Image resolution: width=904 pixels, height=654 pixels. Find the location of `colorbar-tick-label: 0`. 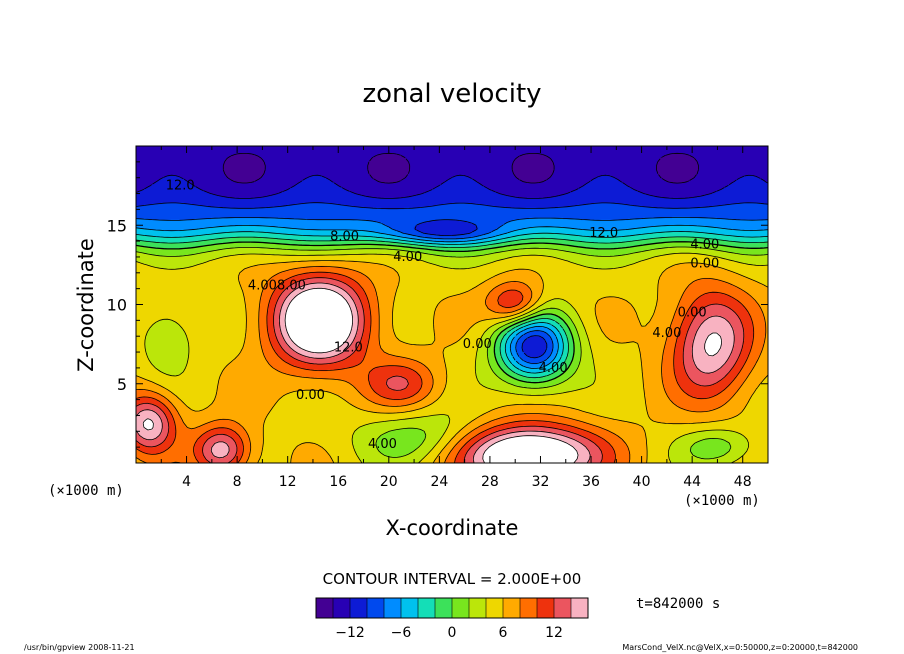

colorbar-tick-label: 0 is located at coordinates (452, 633).